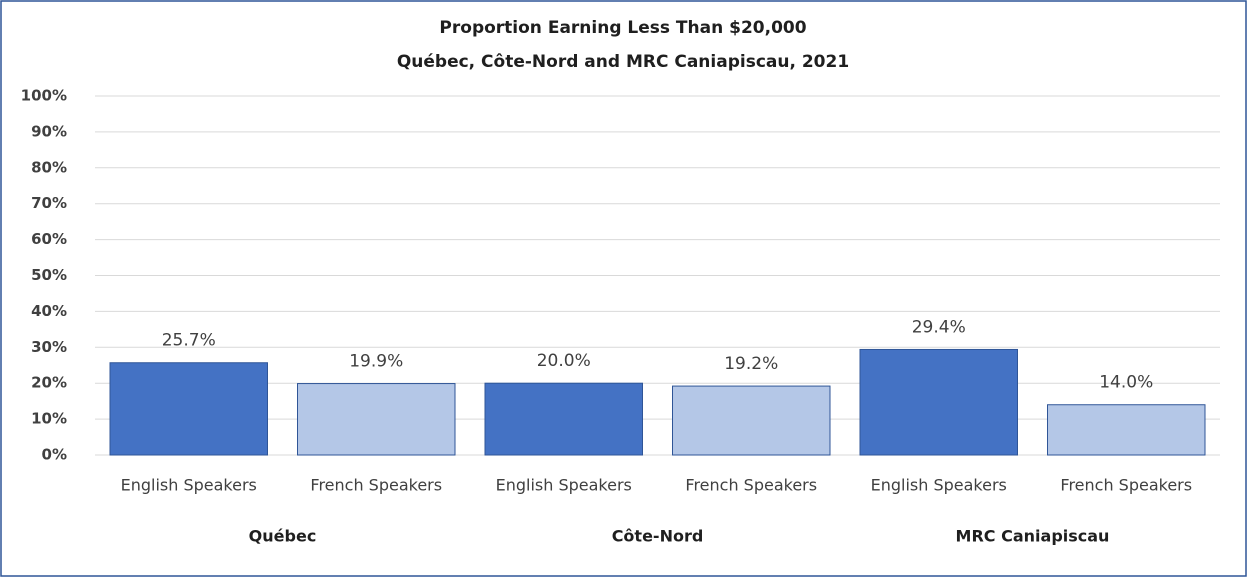 The image size is (1247, 577). I want to click on y-tick-label: 100%, so click(44, 96).